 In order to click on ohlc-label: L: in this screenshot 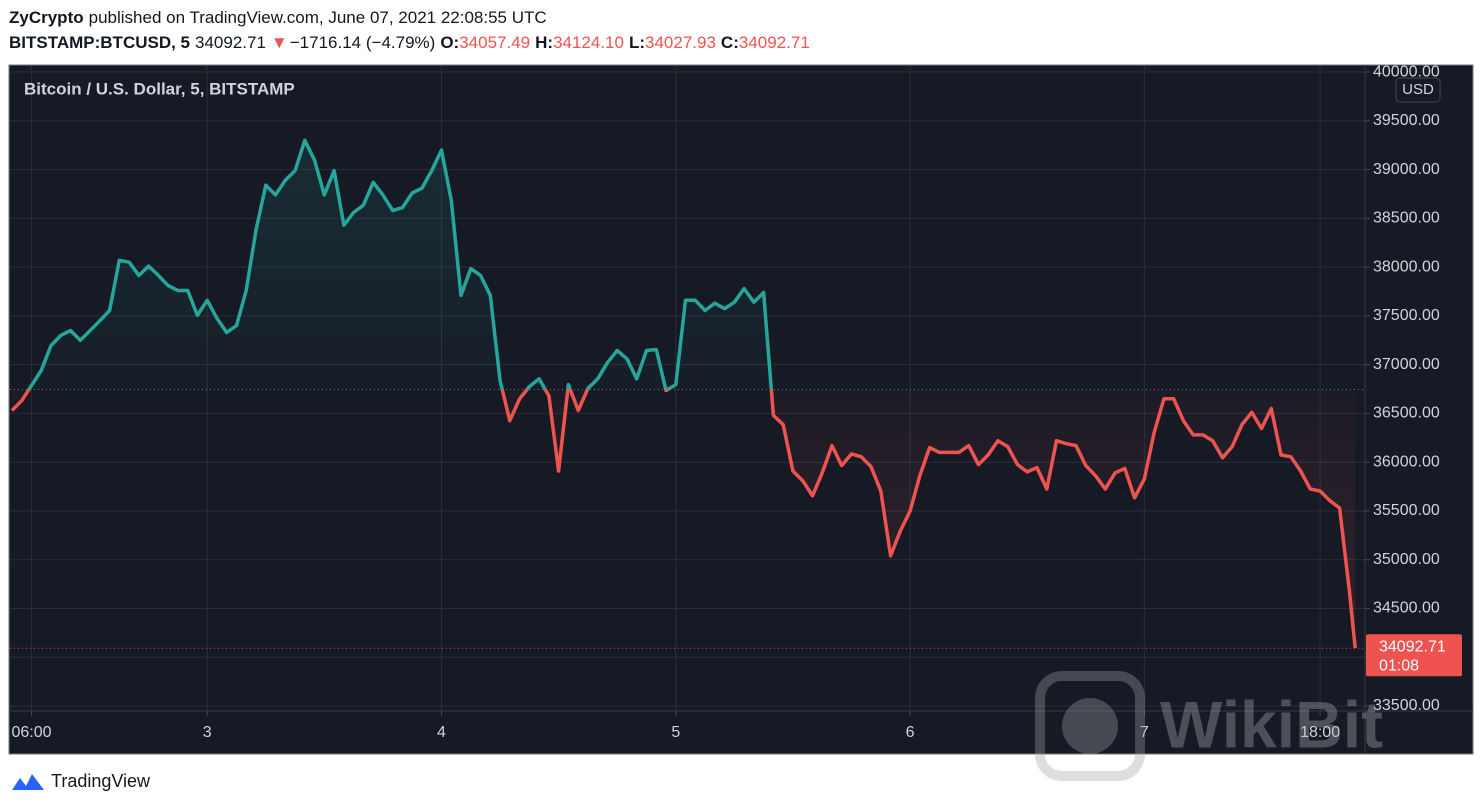, I will do `click(637, 42)`.